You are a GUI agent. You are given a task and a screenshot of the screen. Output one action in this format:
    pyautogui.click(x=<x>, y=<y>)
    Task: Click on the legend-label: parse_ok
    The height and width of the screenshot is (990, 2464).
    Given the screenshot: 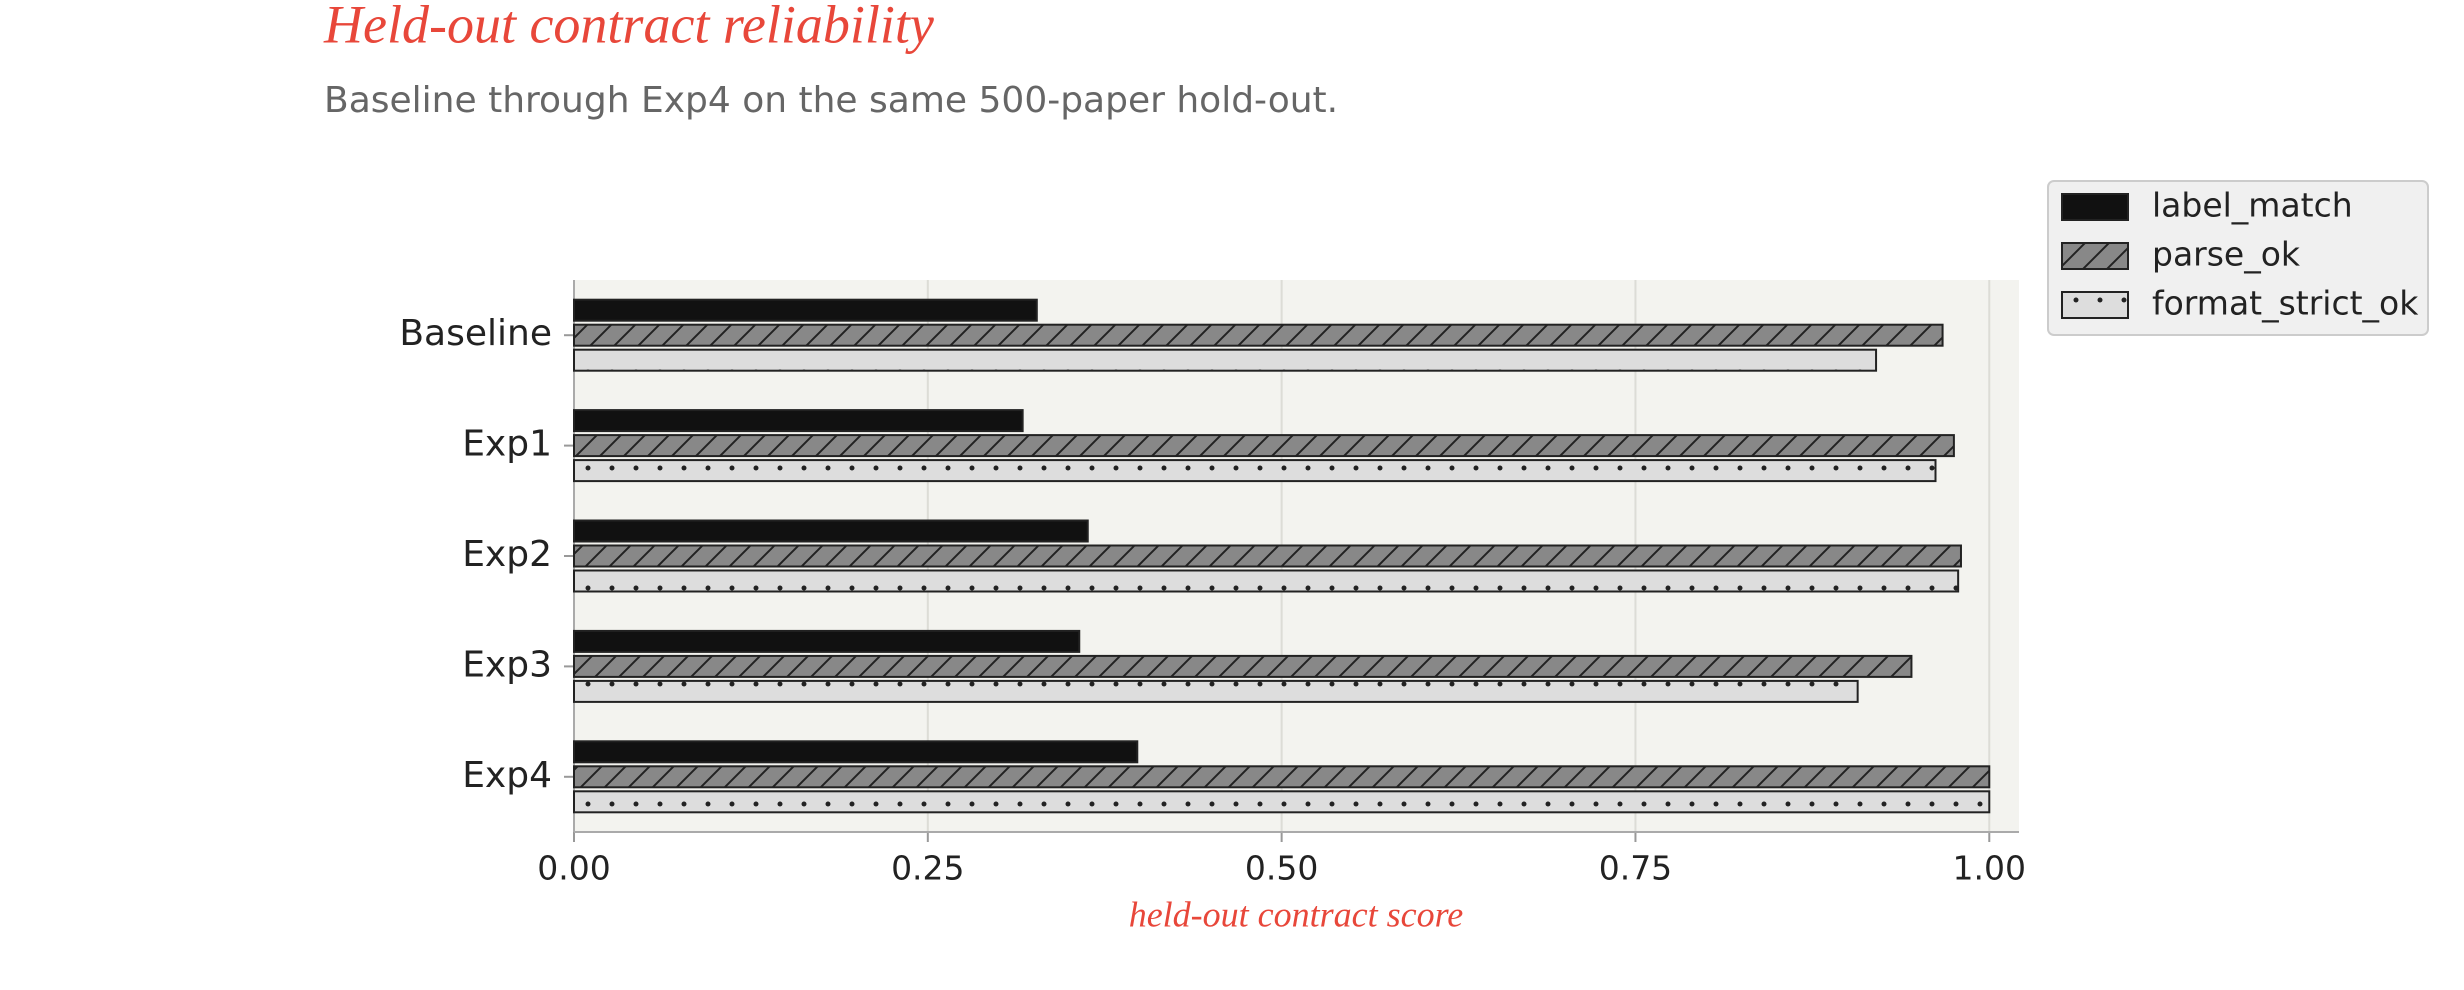 What is the action you would take?
    pyautogui.click(x=2226, y=254)
    